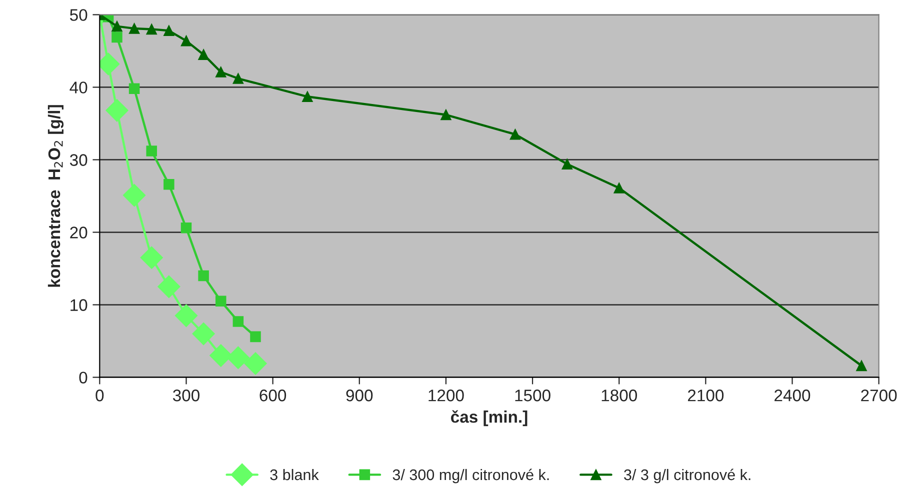 The image size is (906, 490). I want to click on x-tick-label: 2400, so click(792, 396).